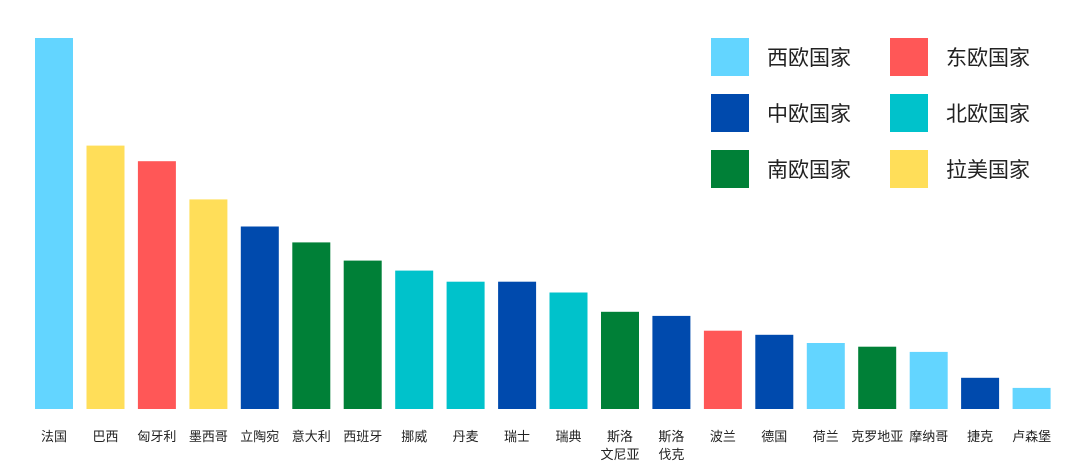  Describe the element at coordinates (568, 437) in the screenshot. I see `x-tick-label-10: 瑞典` at that location.